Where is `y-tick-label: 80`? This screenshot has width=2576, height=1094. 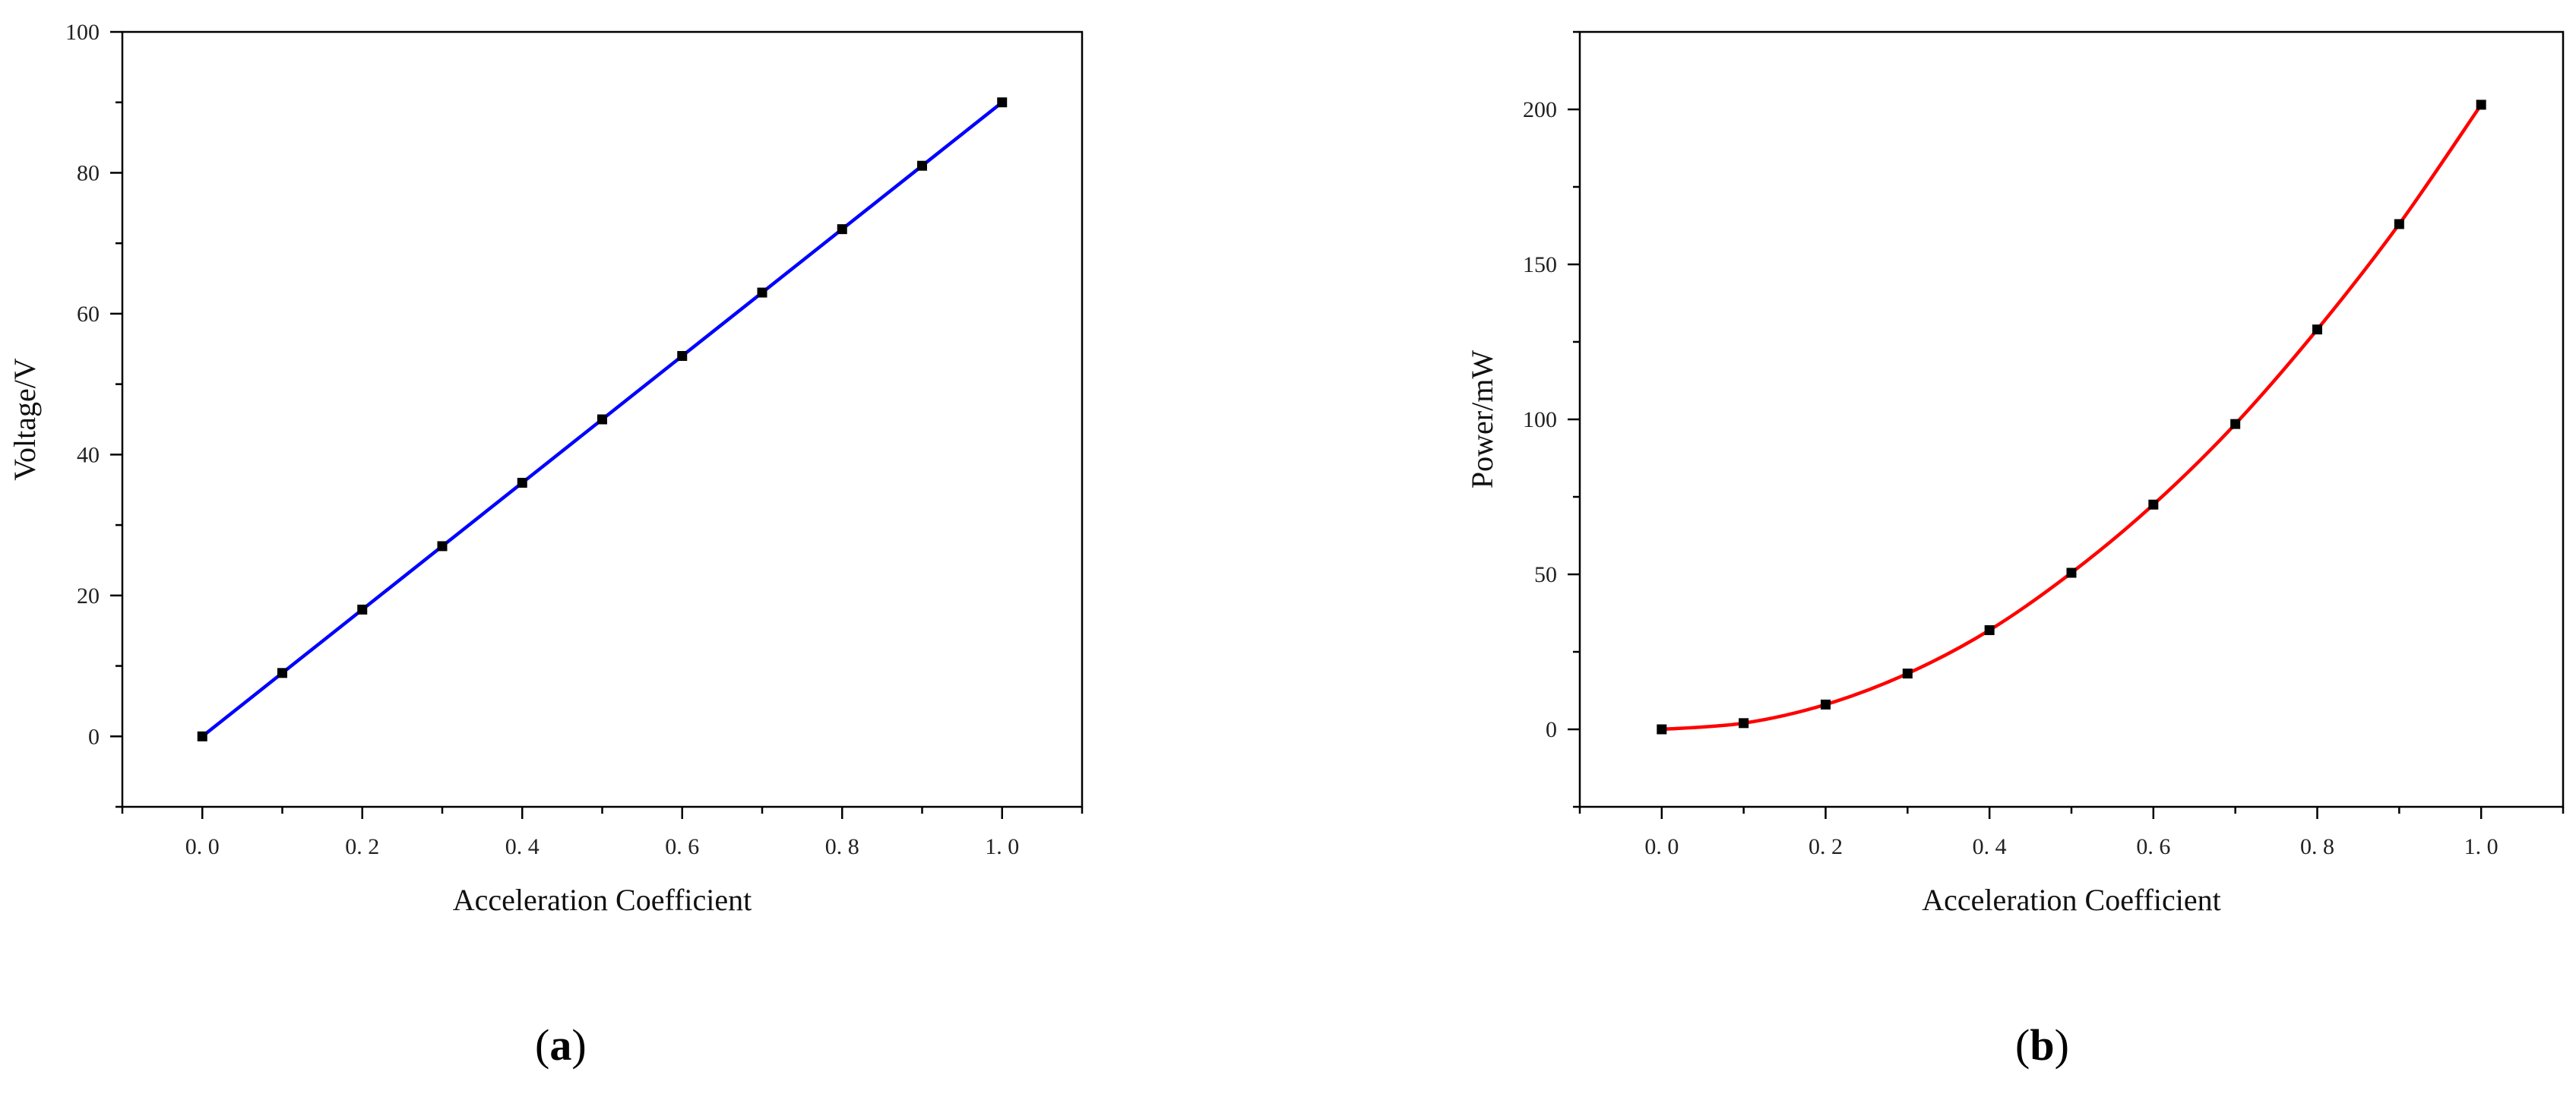
y-tick-label: 80 is located at coordinates (88, 172).